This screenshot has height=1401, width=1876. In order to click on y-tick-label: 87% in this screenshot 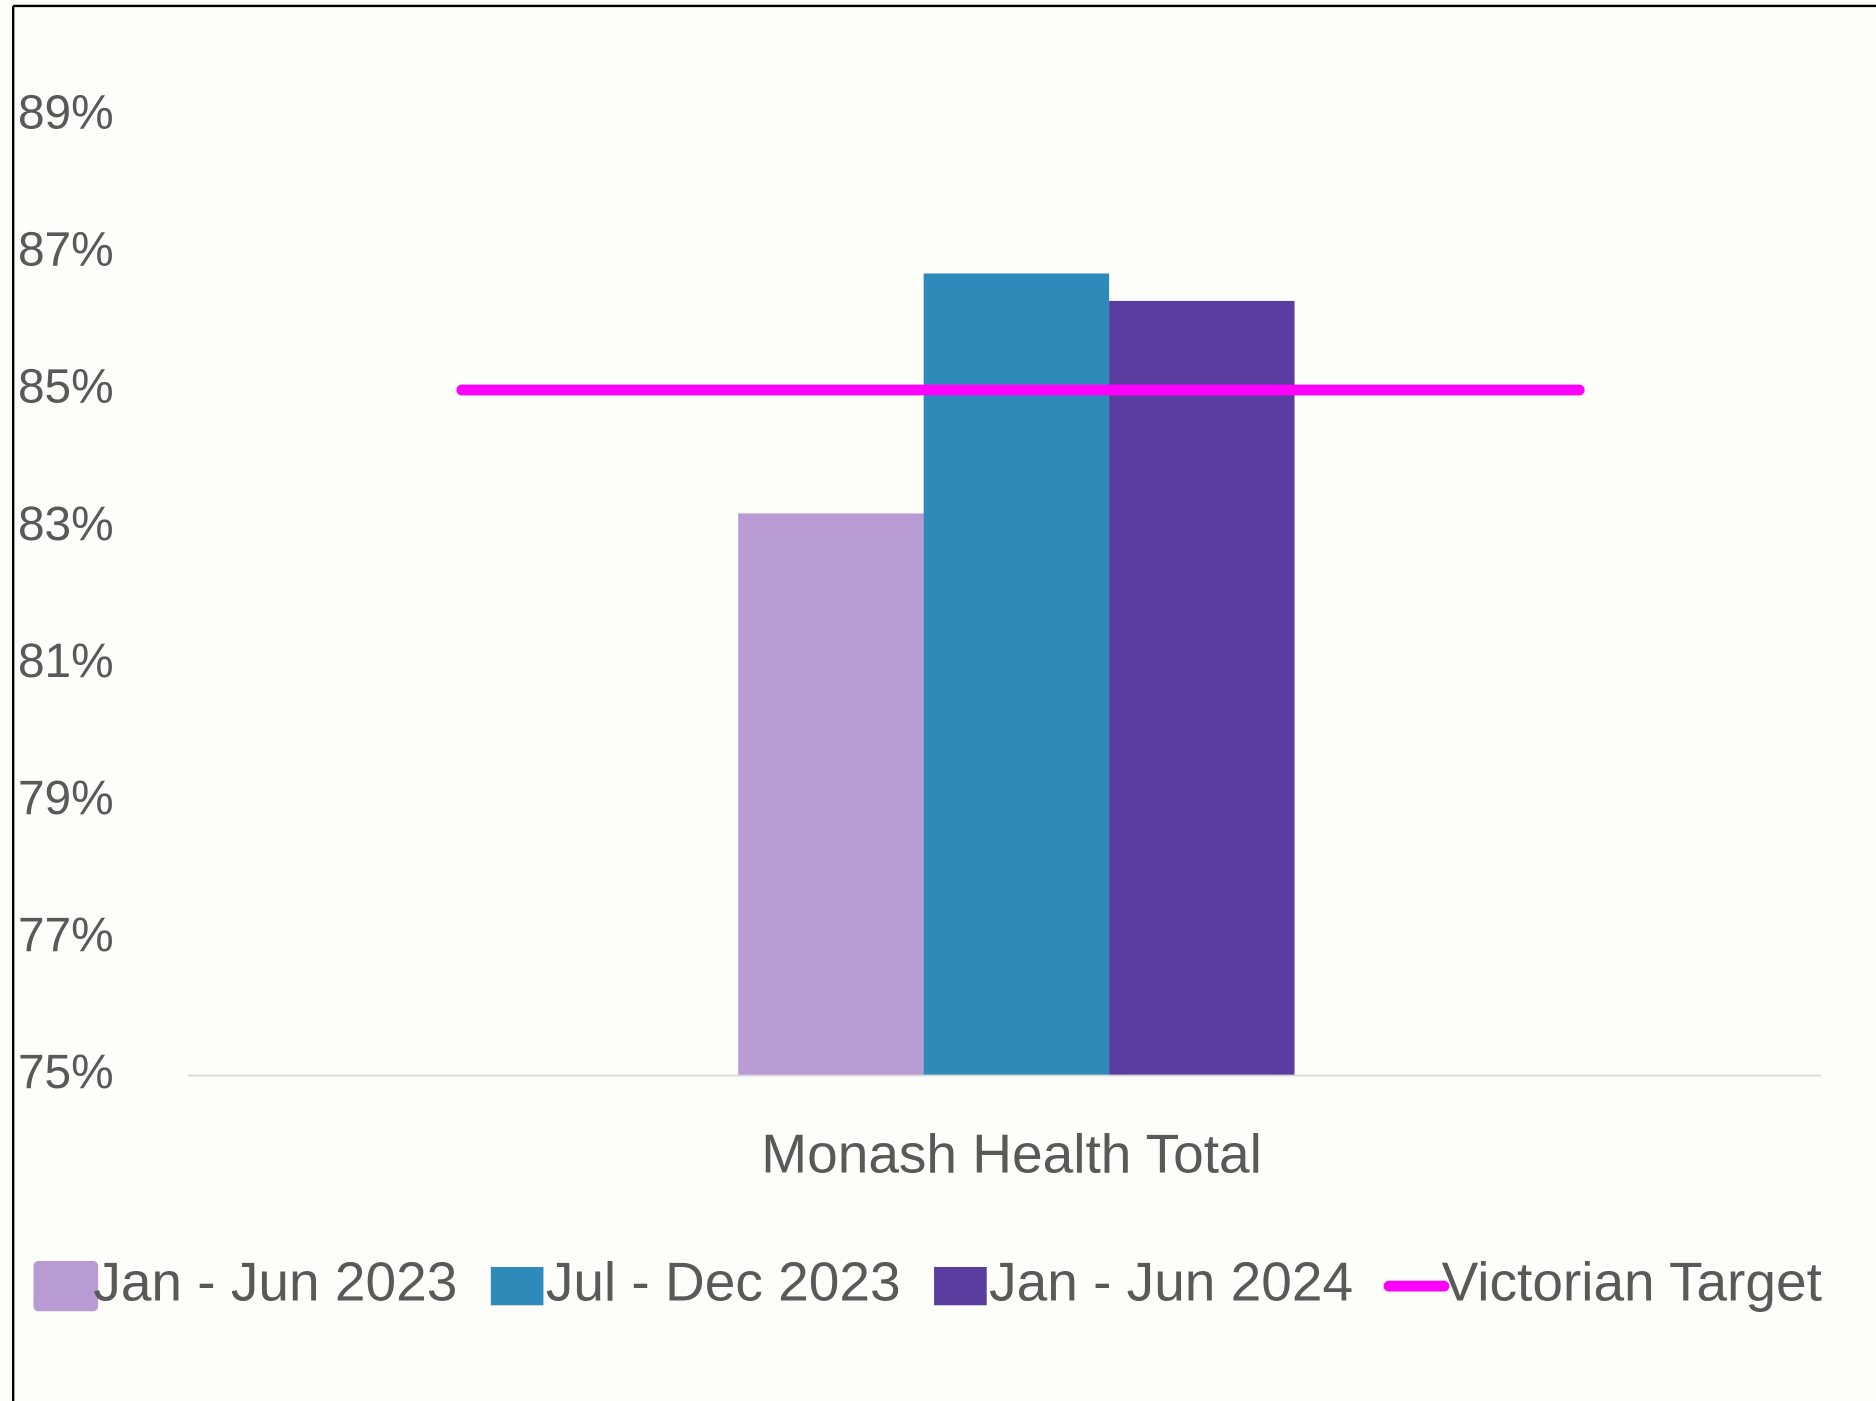, I will do `click(66, 250)`.